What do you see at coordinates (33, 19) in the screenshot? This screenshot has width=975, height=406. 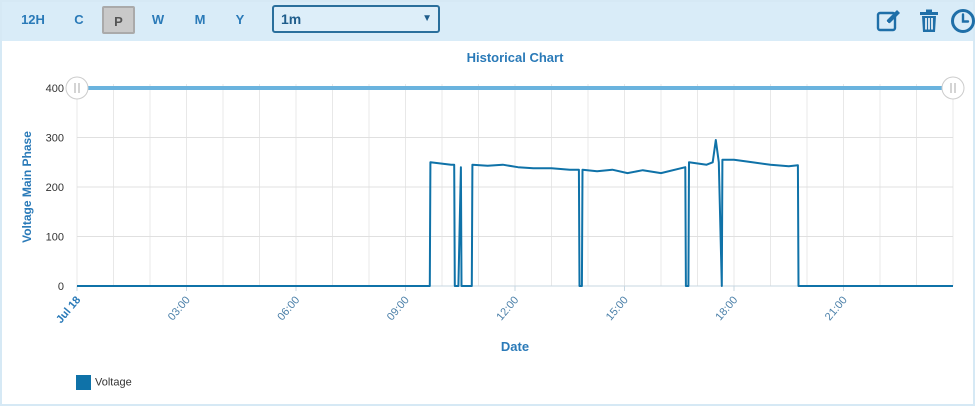 I see `timeframe-12h-button: 12H` at bounding box center [33, 19].